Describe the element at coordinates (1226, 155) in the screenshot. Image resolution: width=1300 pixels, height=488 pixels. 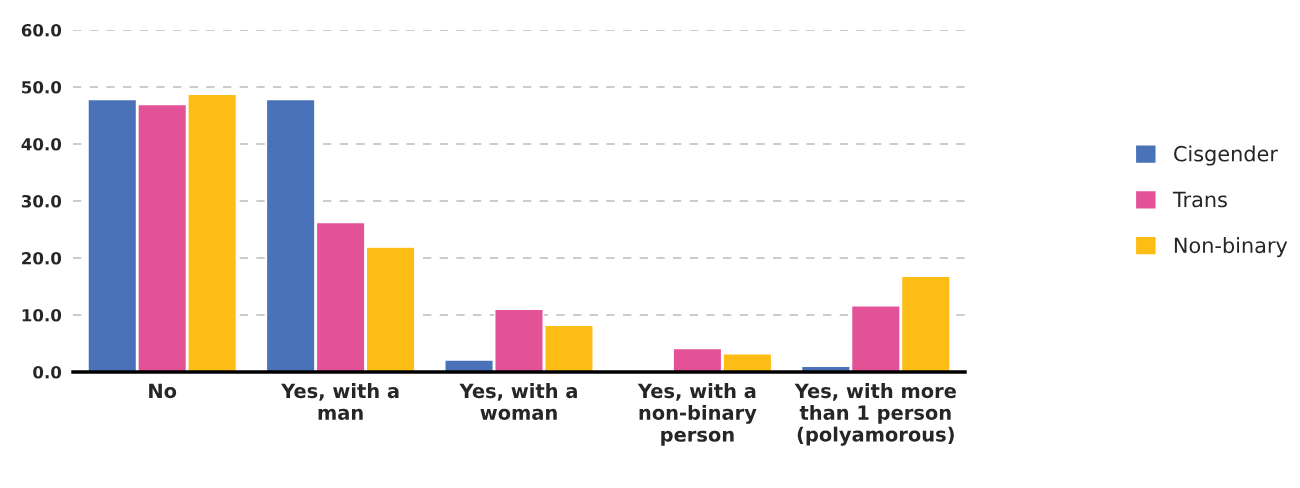
I see `legend-label: Cisgender` at that location.